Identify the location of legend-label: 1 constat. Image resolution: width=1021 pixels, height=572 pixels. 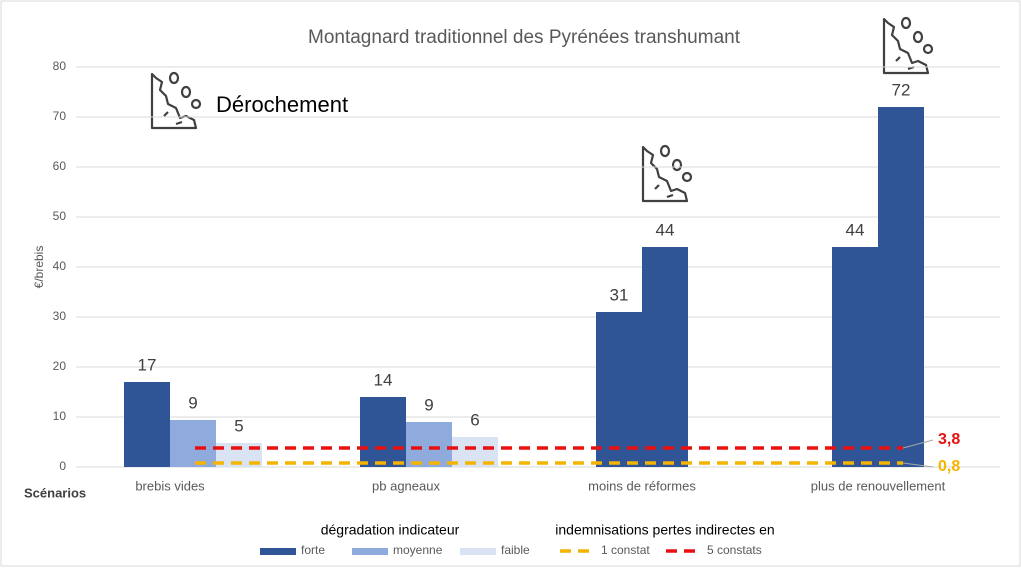
(625, 550).